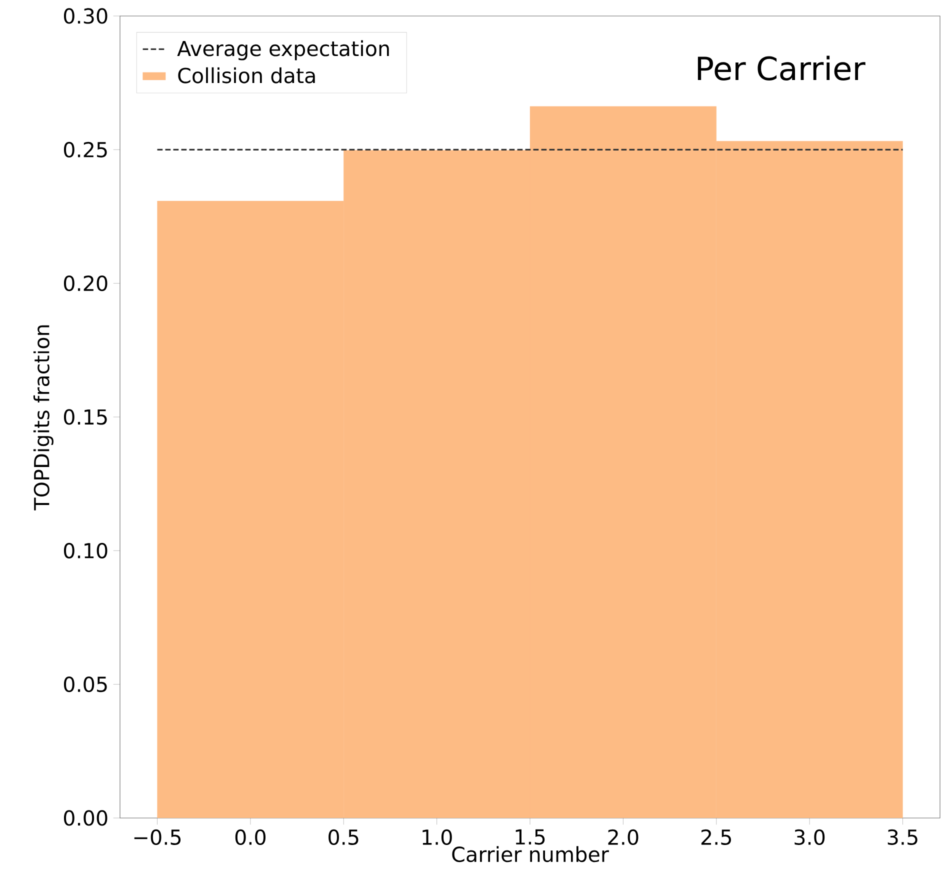 This screenshot has height=880, width=943. What do you see at coordinates (283, 50) in the screenshot?
I see `legend-label: Average expectation` at bounding box center [283, 50].